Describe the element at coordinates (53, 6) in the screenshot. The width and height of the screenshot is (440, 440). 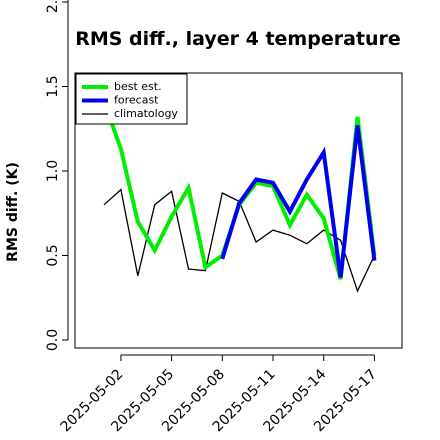
I see `y-tick-label: 2.0` at that location.